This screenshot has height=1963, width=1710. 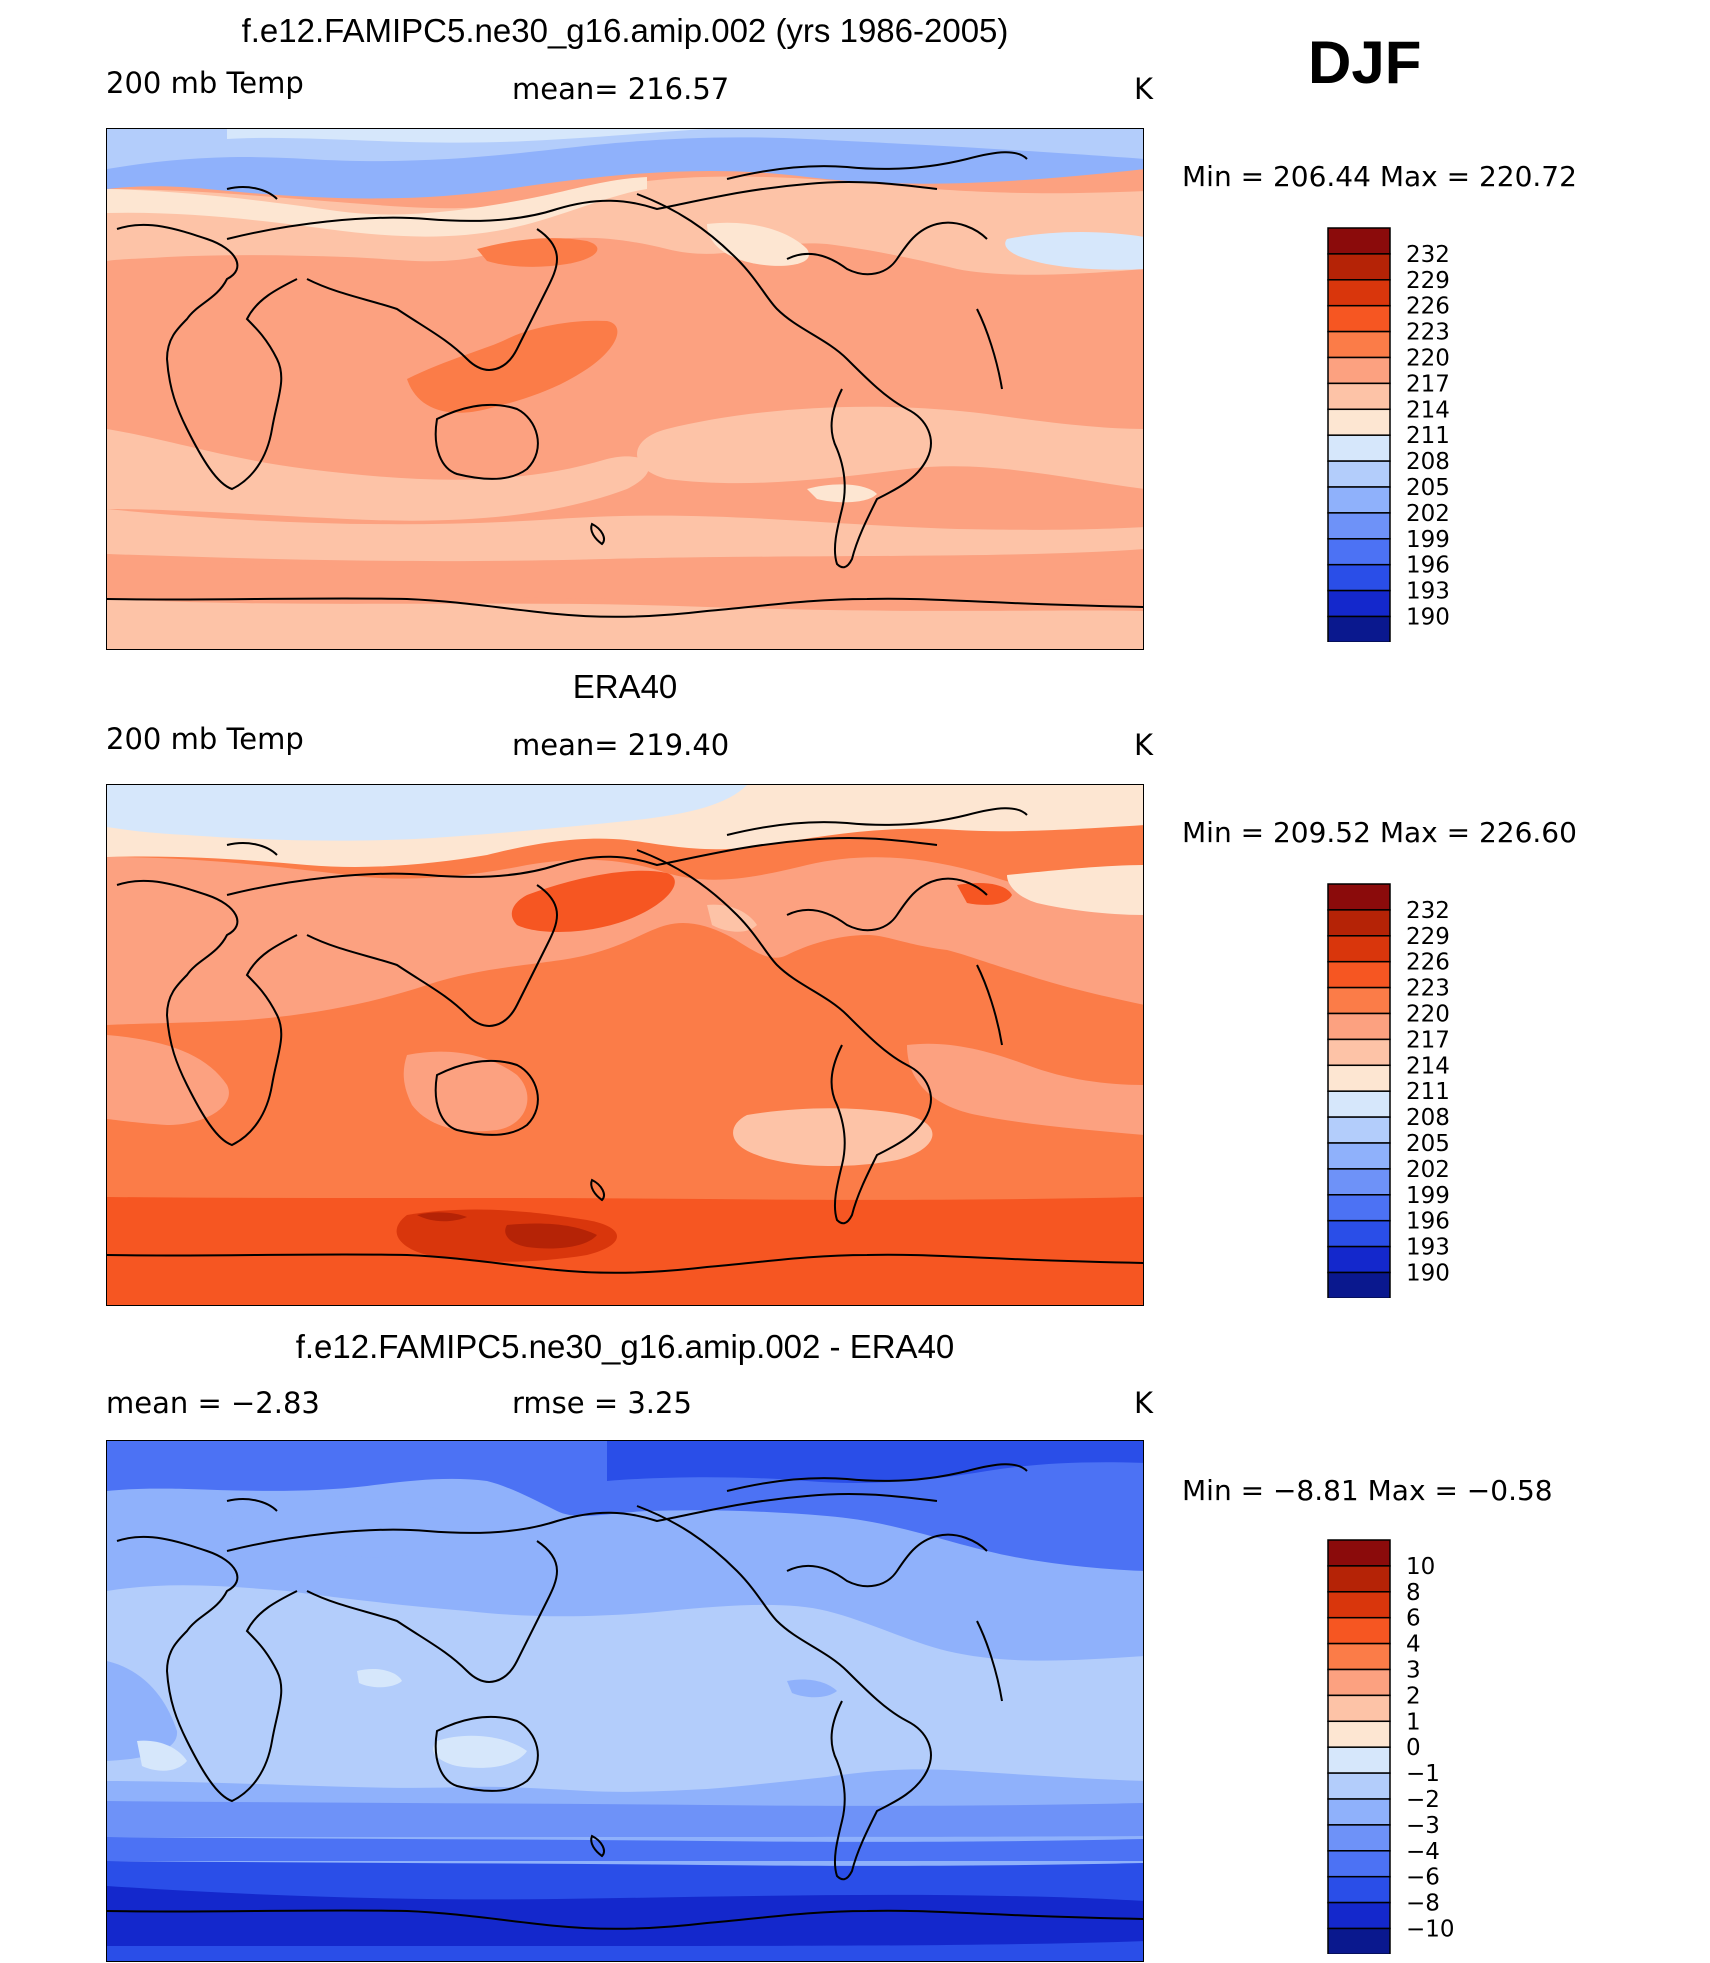 I want to click on obs-band-217-220-sa, so click(x=1025, y=1089).